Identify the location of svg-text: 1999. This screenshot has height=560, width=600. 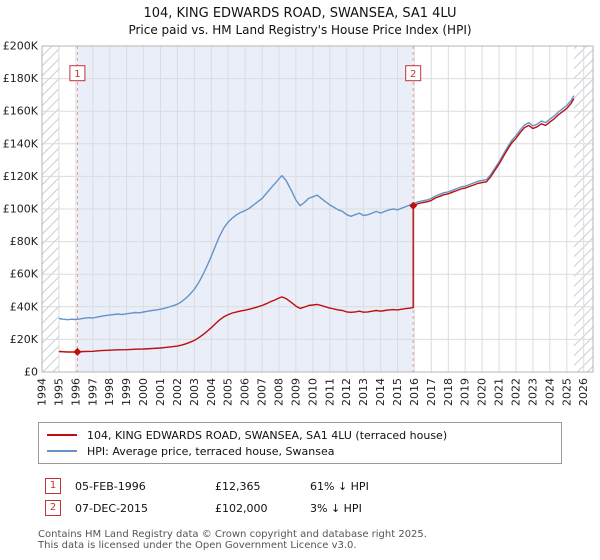
(126, 392).